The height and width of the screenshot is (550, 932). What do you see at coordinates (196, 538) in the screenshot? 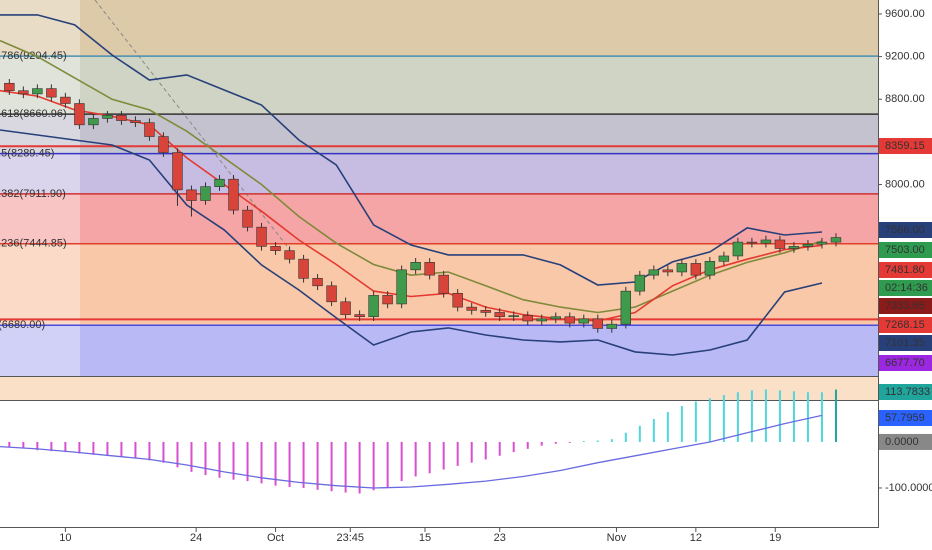
I see `x-tick-label: 24` at bounding box center [196, 538].